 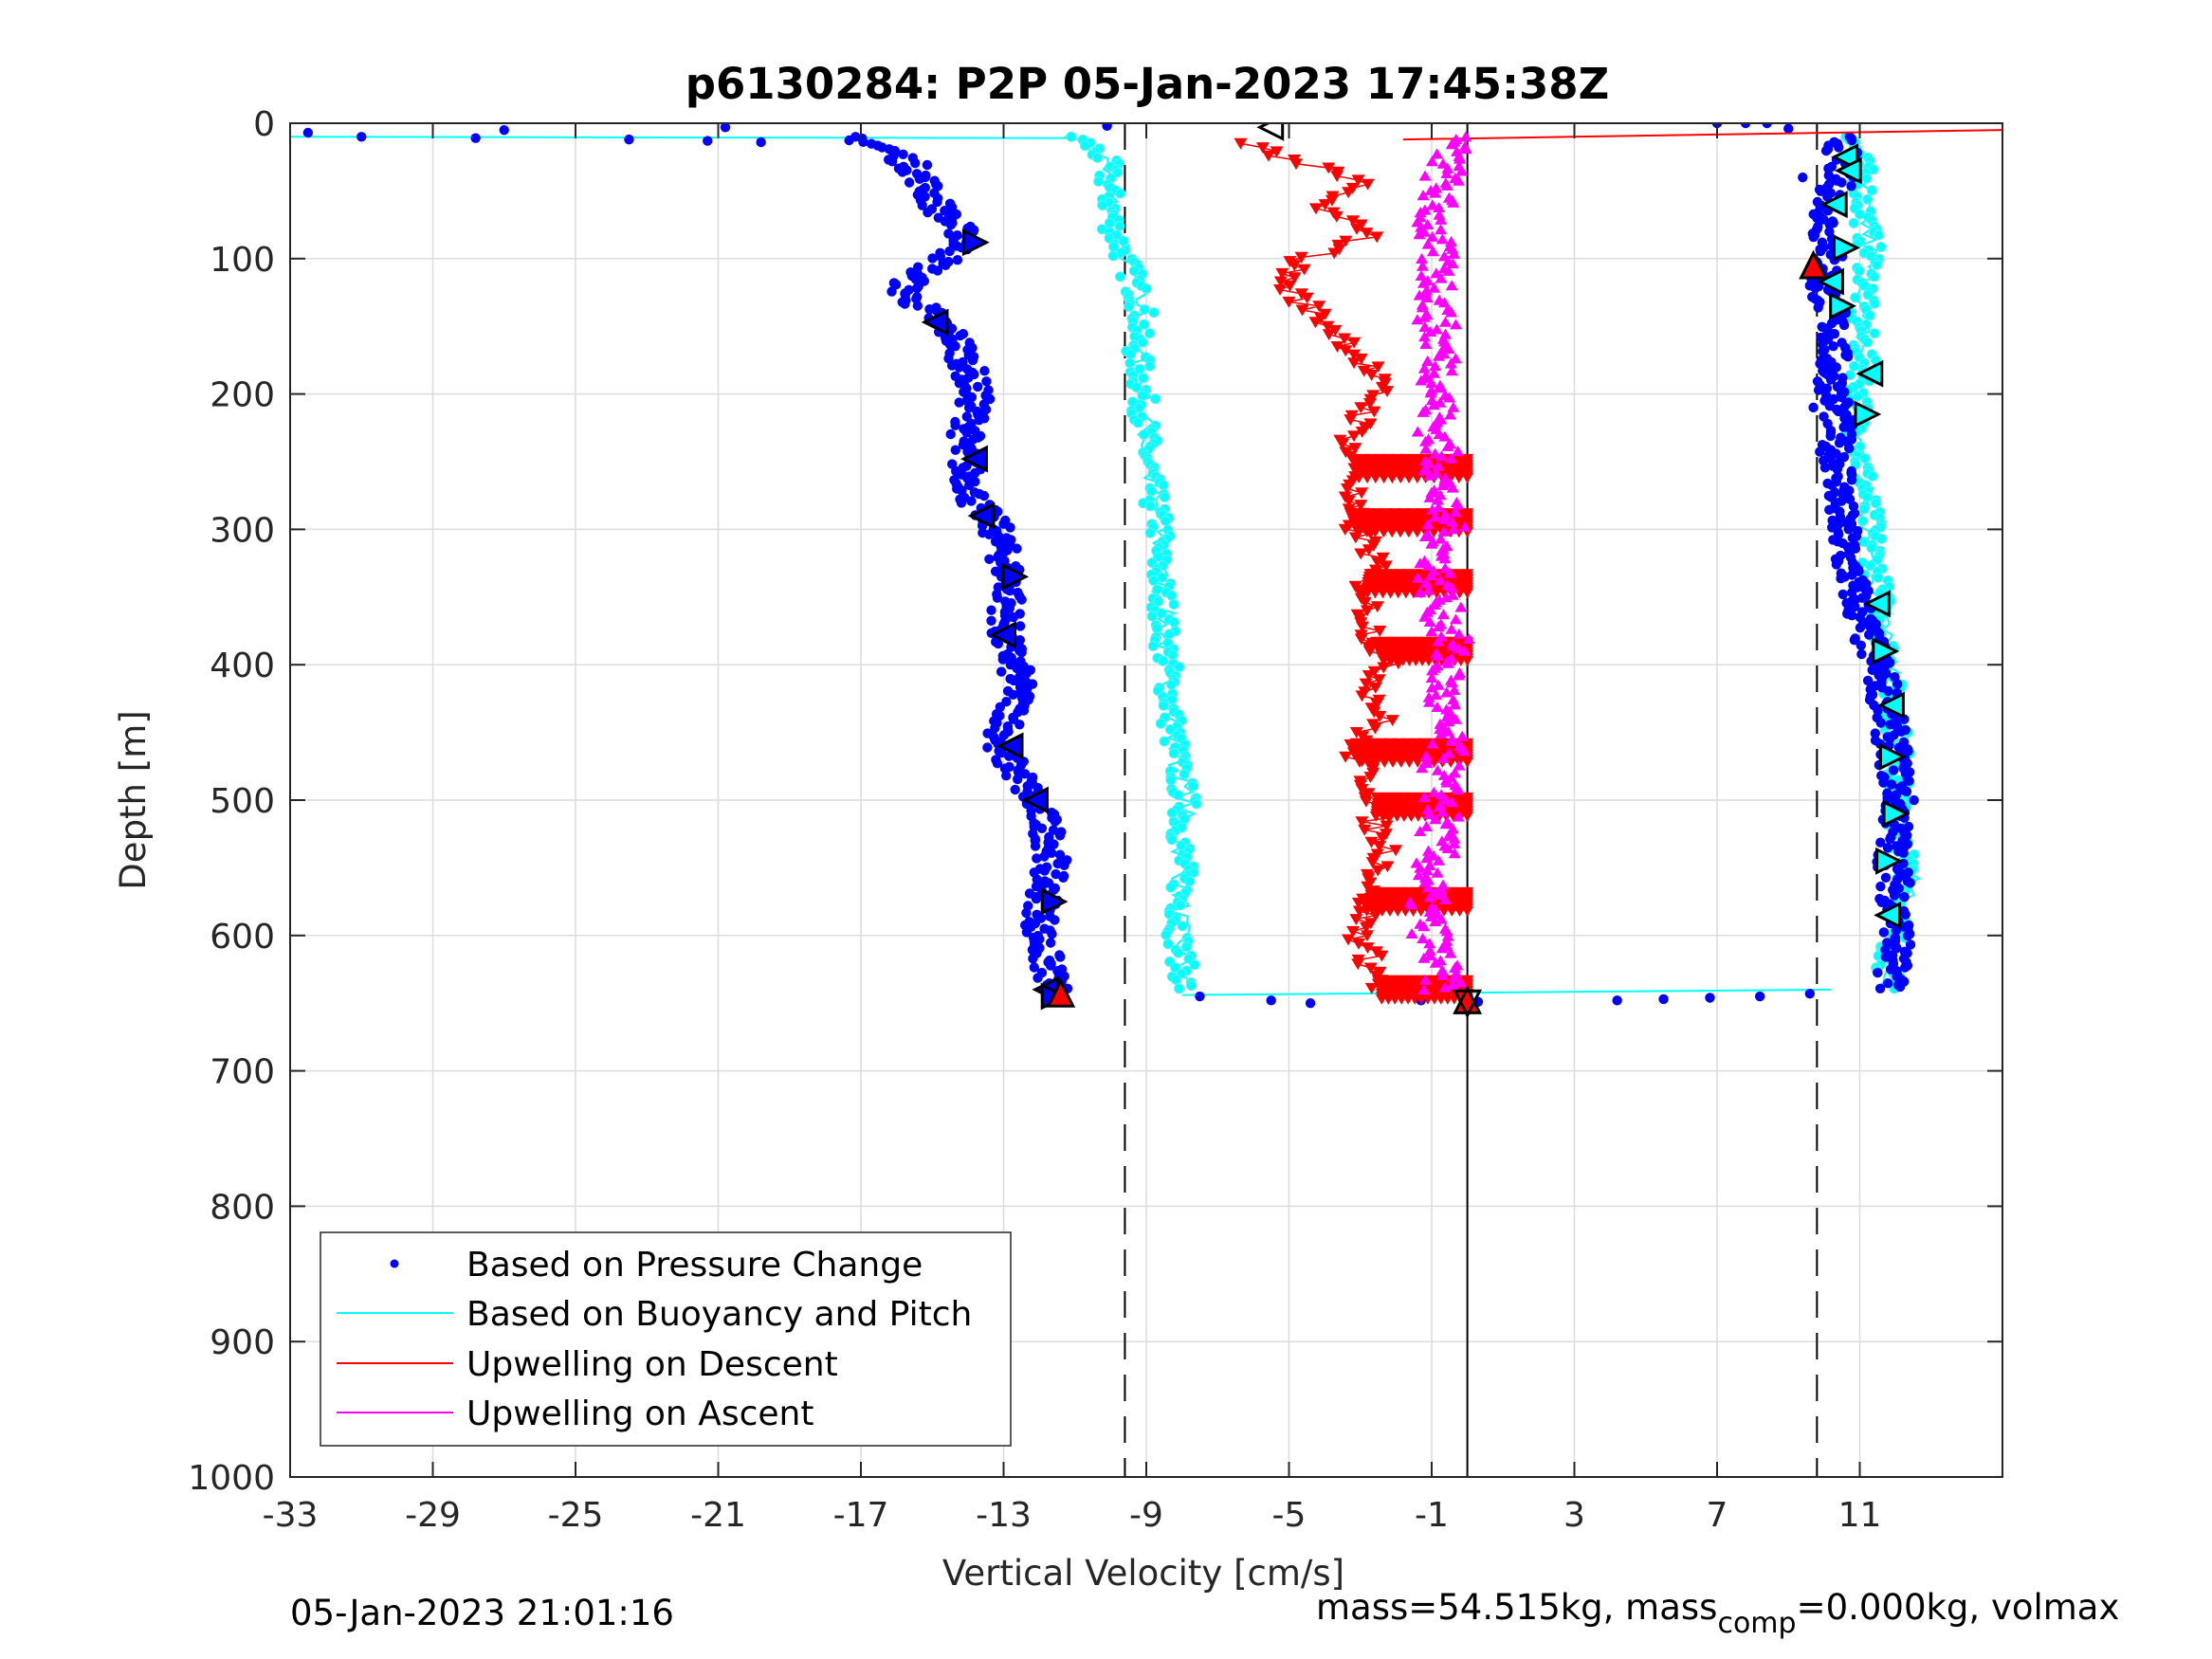 I want to click on legend-swatch-pressure, so click(x=394, y=1263).